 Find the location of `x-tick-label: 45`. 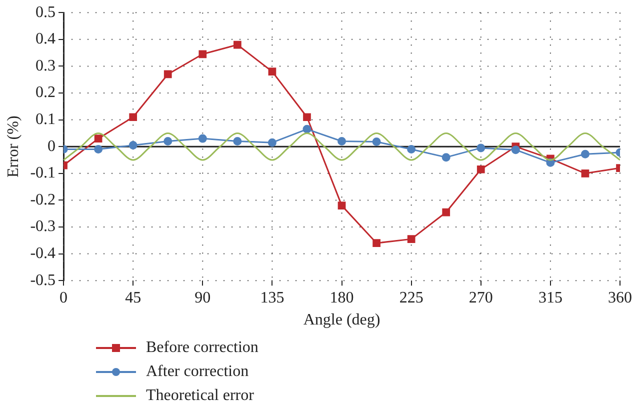

x-tick-label: 45 is located at coordinates (133, 297).